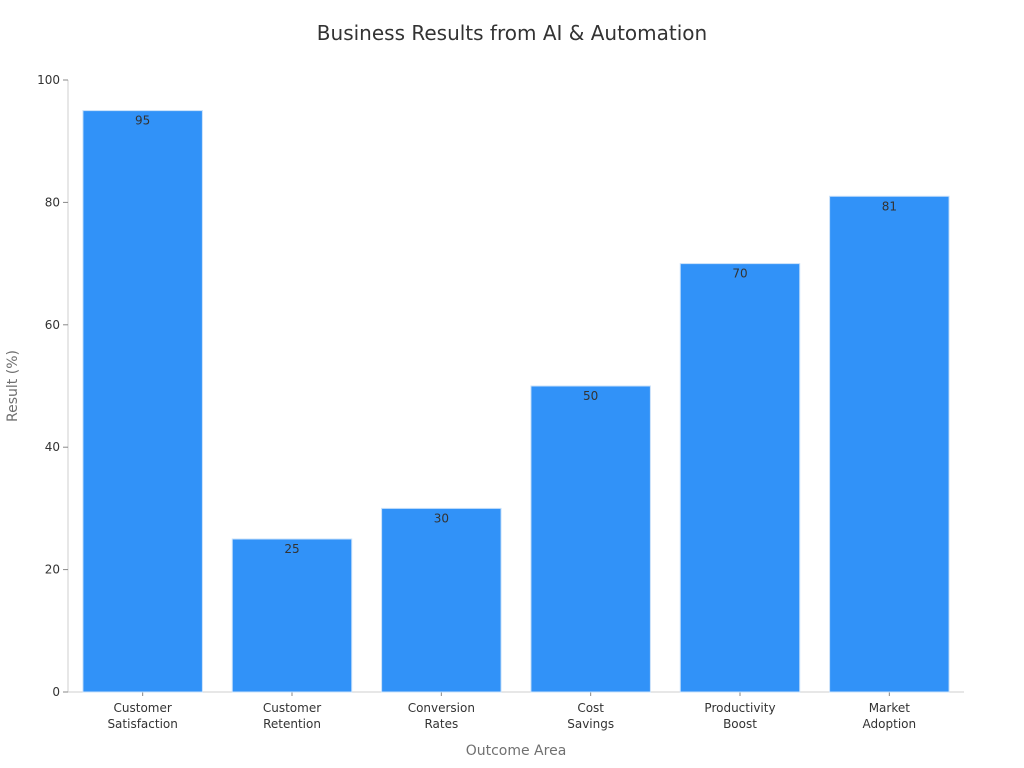 This screenshot has width=1024, height=768. I want to click on y-tick-label: 0, so click(56, 692).